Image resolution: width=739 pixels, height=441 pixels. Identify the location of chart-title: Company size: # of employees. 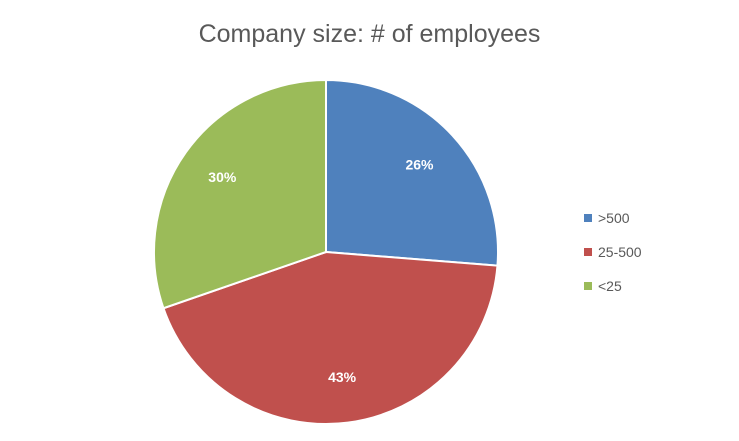
(369, 34).